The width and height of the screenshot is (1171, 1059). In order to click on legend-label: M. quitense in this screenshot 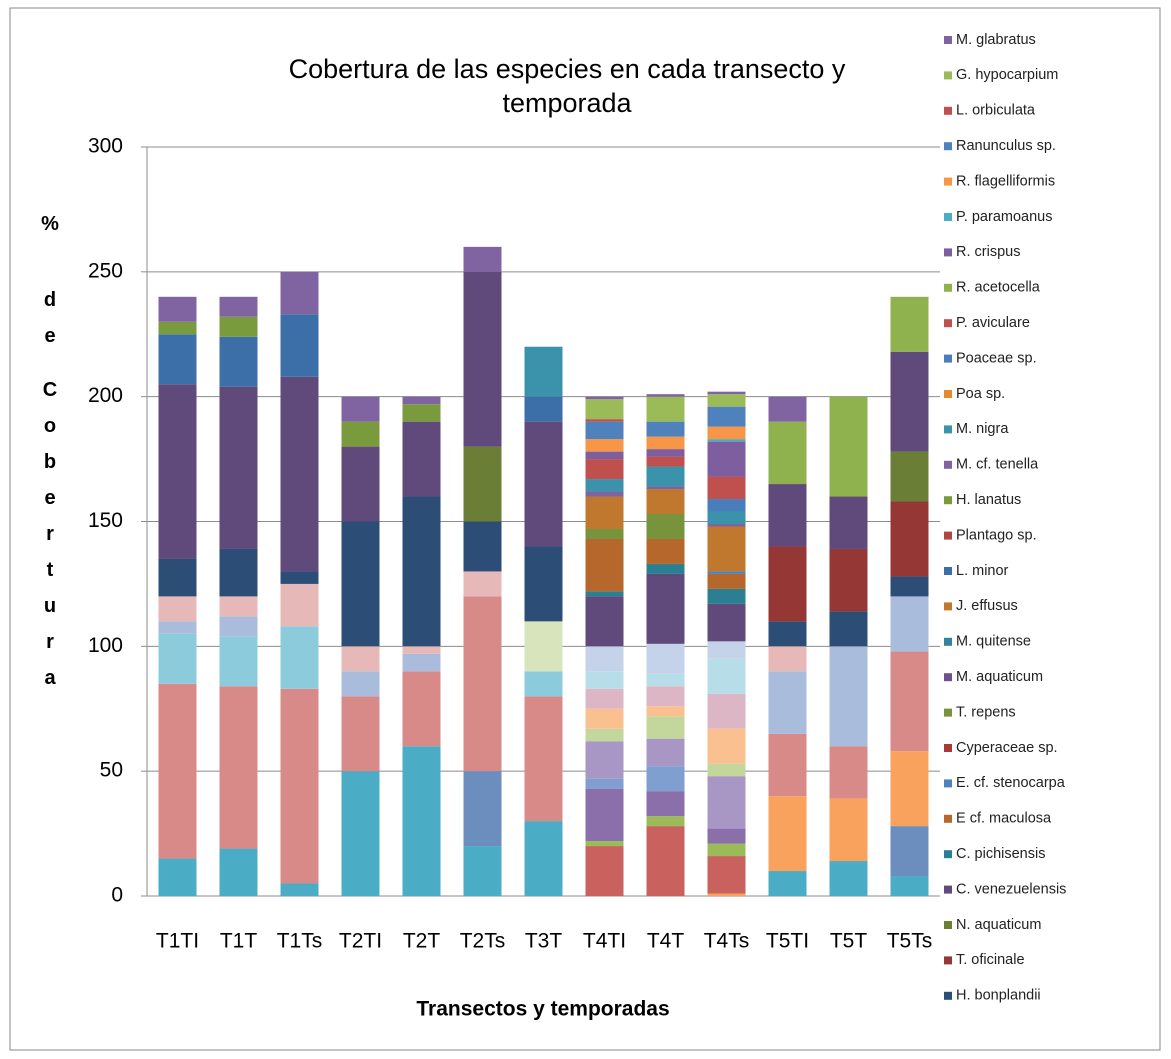, I will do `click(993, 642)`.